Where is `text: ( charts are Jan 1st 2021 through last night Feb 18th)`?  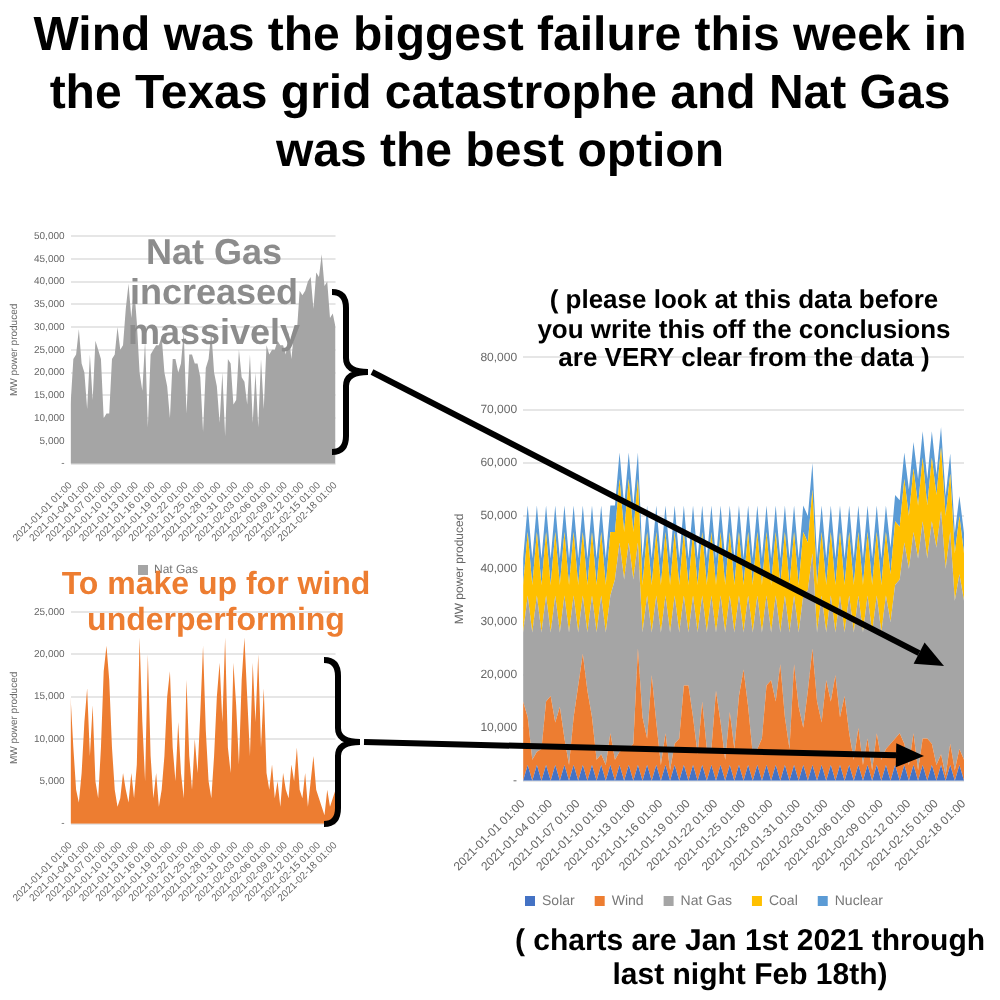 text: ( charts are Jan 1st 2021 through last night Feb 18th) is located at coordinates (750, 959).